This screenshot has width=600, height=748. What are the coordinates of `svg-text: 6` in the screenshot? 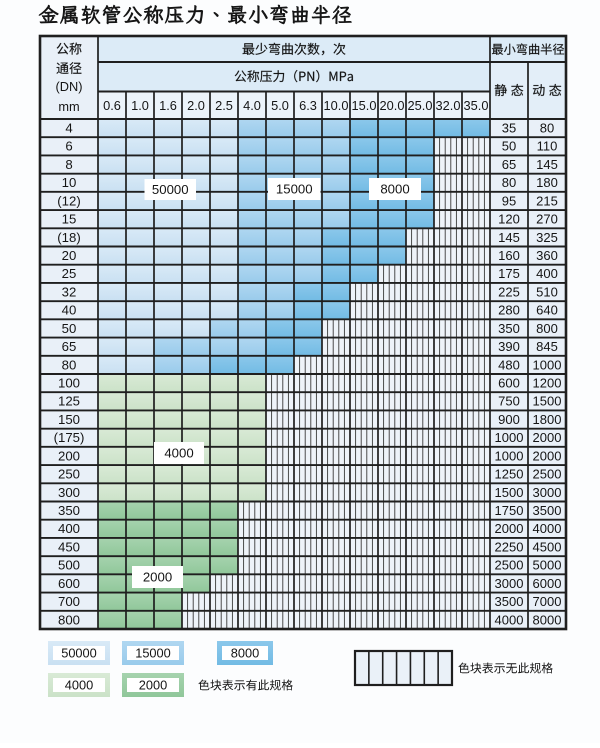 It's located at (68, 146).